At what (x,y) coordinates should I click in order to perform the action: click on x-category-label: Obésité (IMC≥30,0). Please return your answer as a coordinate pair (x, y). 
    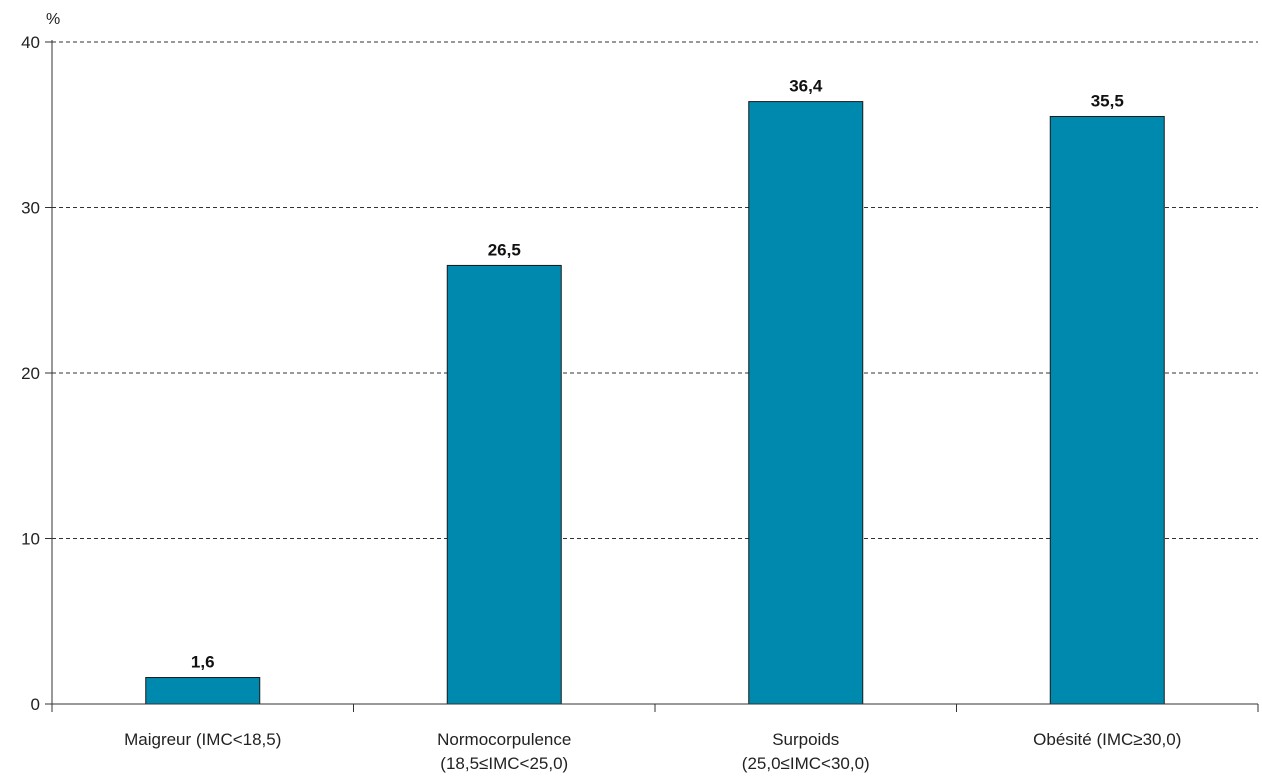
    Looking at the image, I should click on (1107, 739).